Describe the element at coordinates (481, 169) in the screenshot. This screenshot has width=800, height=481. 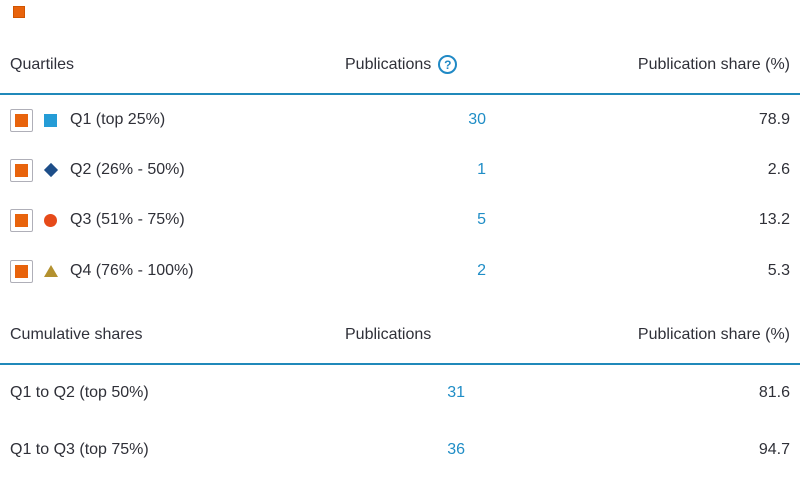
I see `q2-publications-link: 1` at that location.